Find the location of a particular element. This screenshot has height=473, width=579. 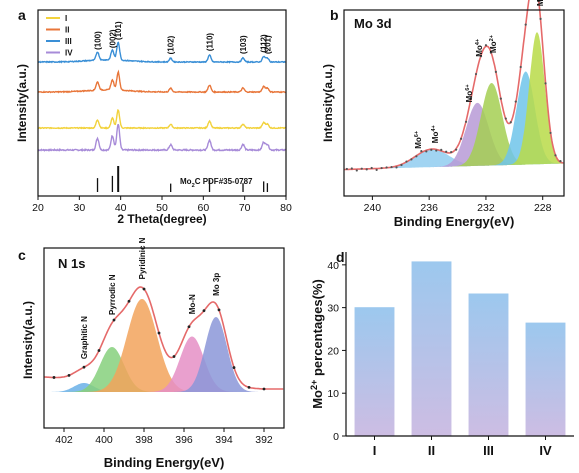

panel-d-y-axis-label-part: 2+ is located at coordinates (314, 385).